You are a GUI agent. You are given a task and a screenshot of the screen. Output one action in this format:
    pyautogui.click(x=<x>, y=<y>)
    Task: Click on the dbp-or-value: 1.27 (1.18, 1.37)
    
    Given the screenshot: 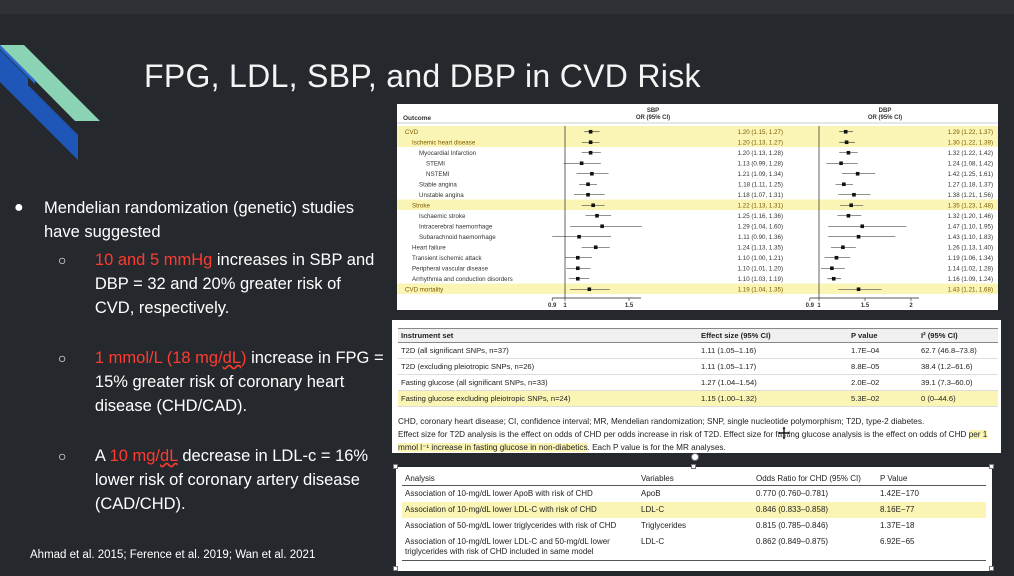 What is the action you would take?
    pyautogui.click(x=970, y=185)
    